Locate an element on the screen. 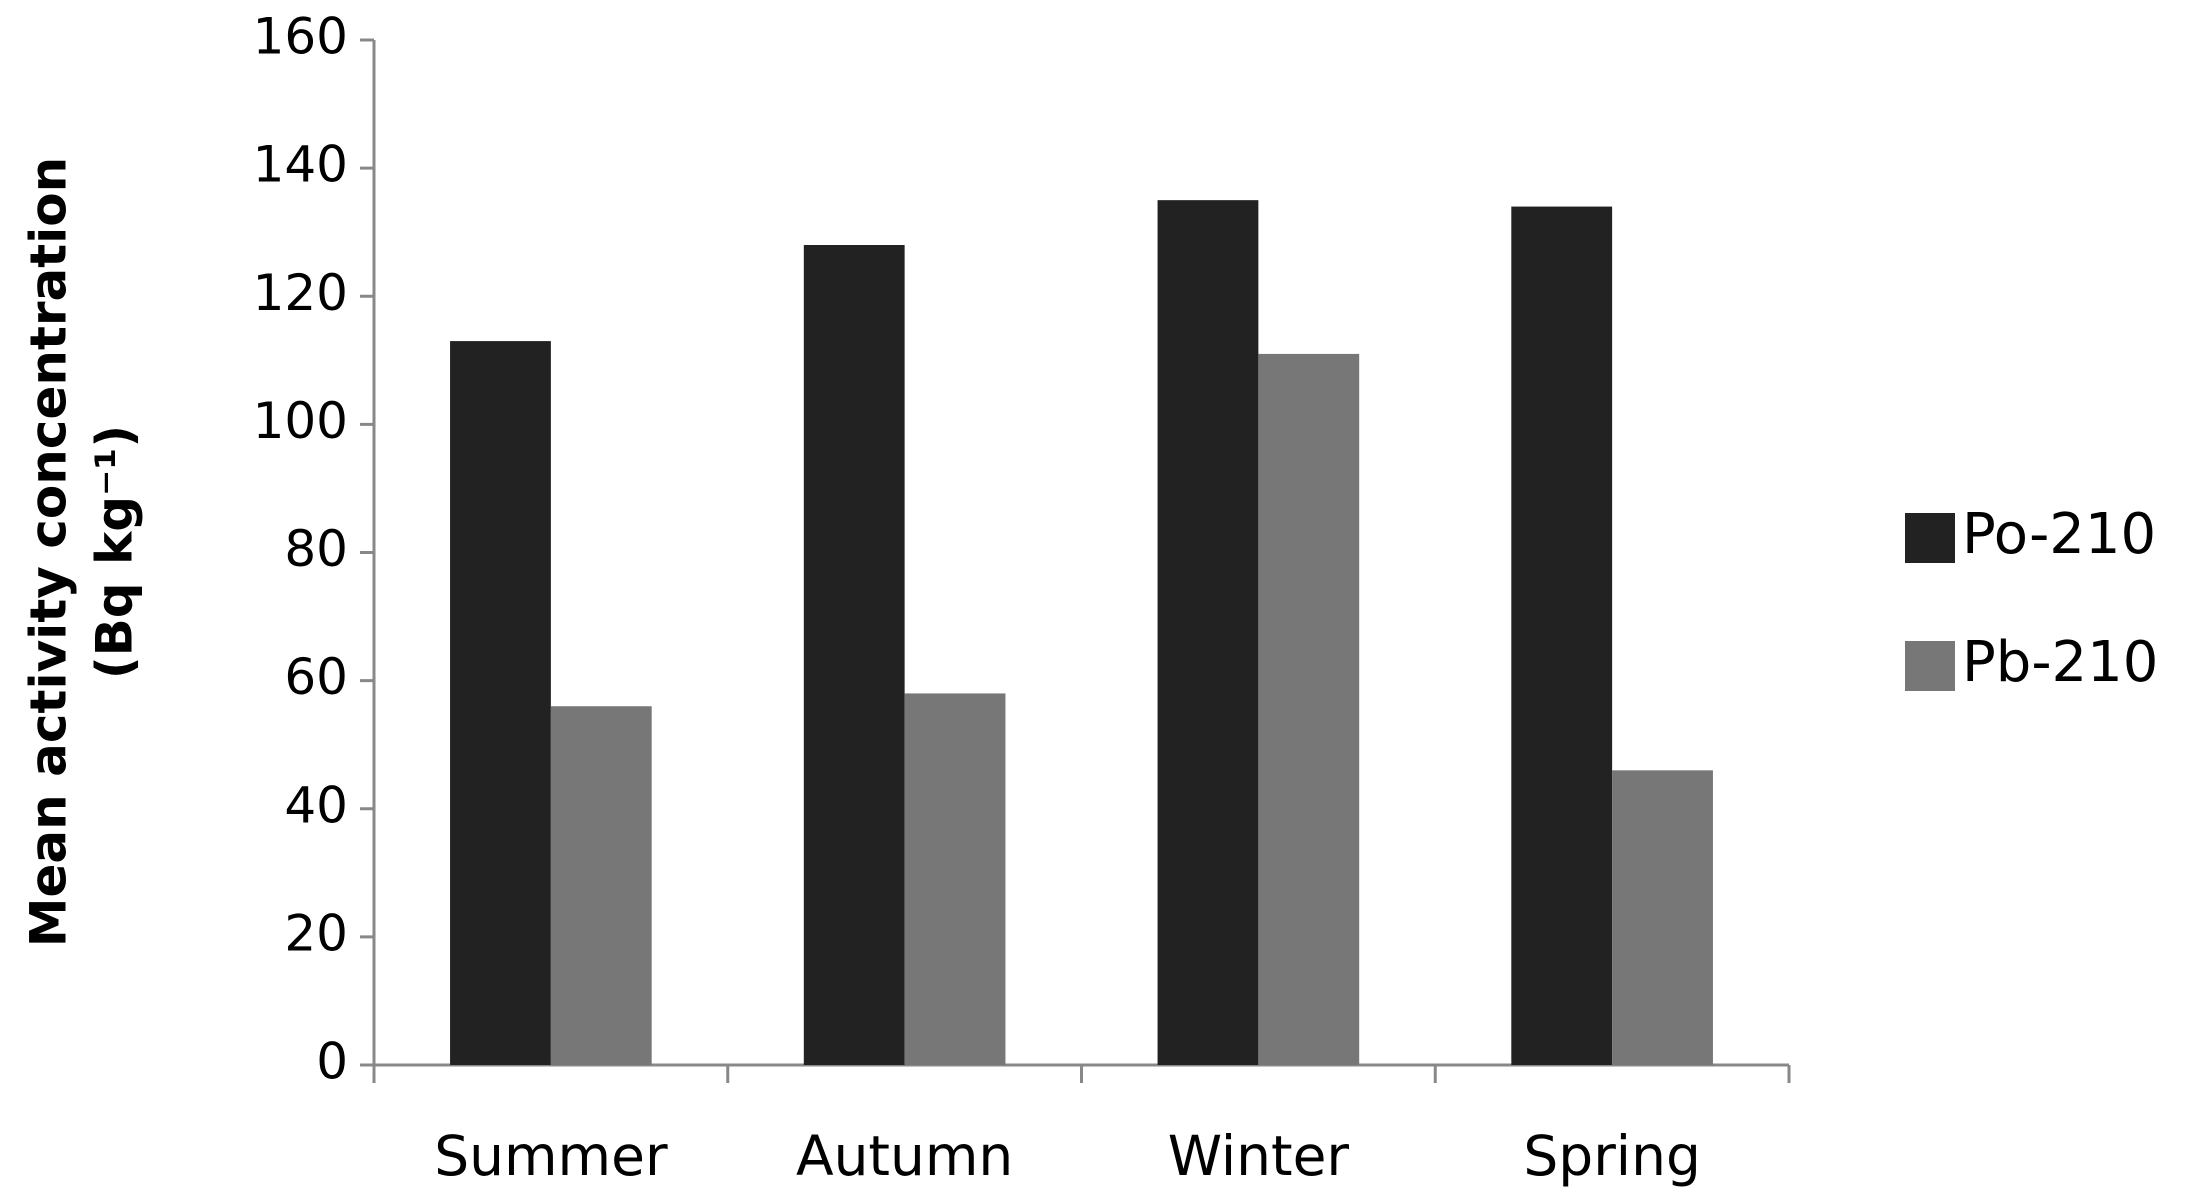  y-tick-label: 80 is located at coordinates (316, 549).